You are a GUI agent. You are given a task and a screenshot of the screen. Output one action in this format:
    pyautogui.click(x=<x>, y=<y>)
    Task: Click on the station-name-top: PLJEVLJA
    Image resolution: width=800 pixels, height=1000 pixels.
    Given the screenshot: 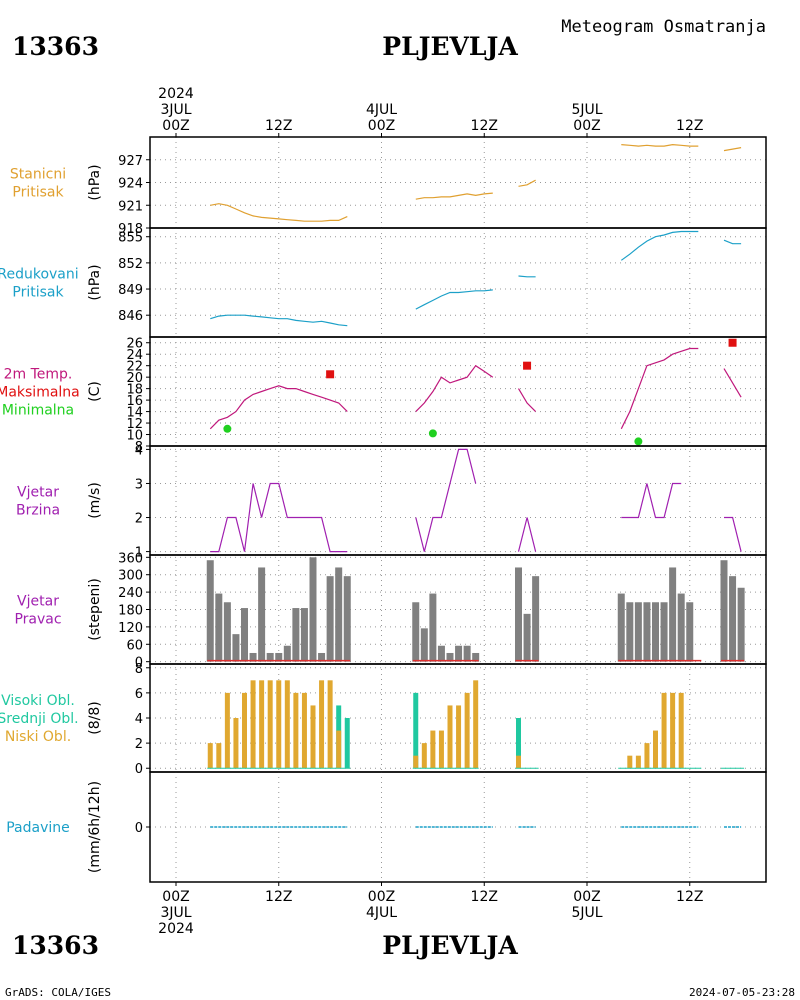 What is the action you would take?
    pyautogui.click(x=450, y=46)
    